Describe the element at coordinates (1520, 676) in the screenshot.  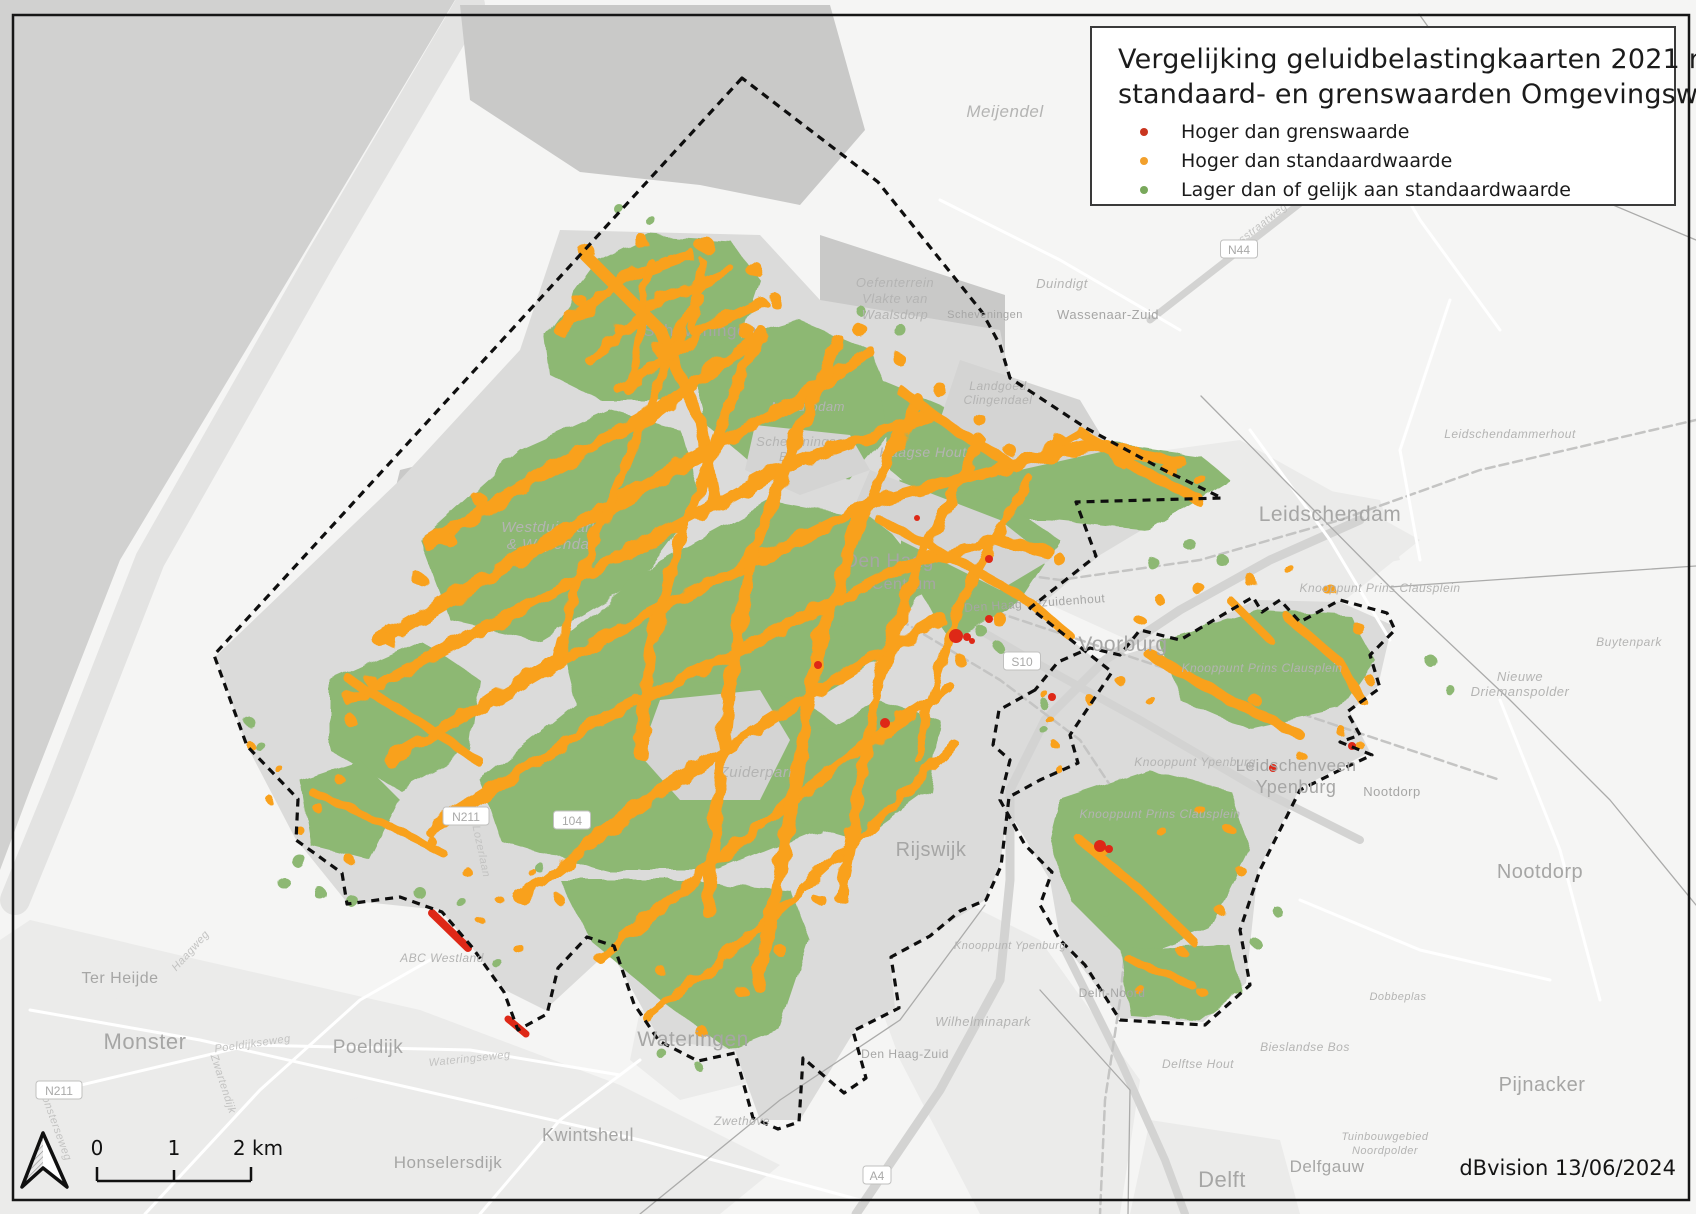
I see `map-label: Nieuwe` at that location.